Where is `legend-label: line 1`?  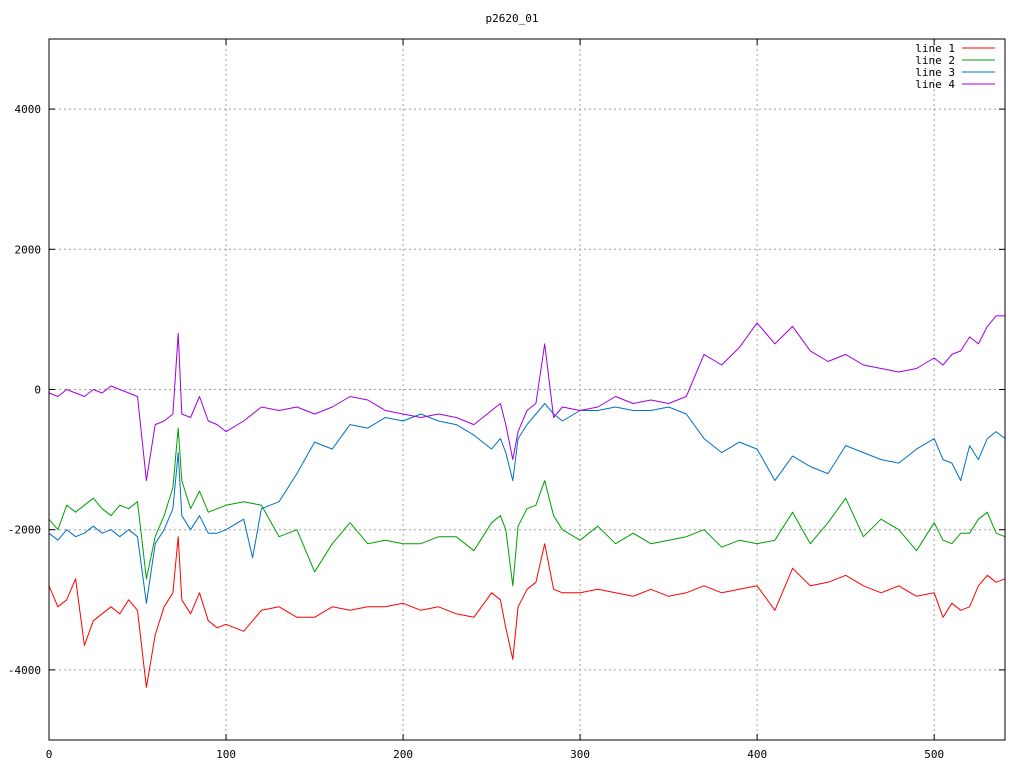 legend-label: line 1 is located at coordinates (935, 48).